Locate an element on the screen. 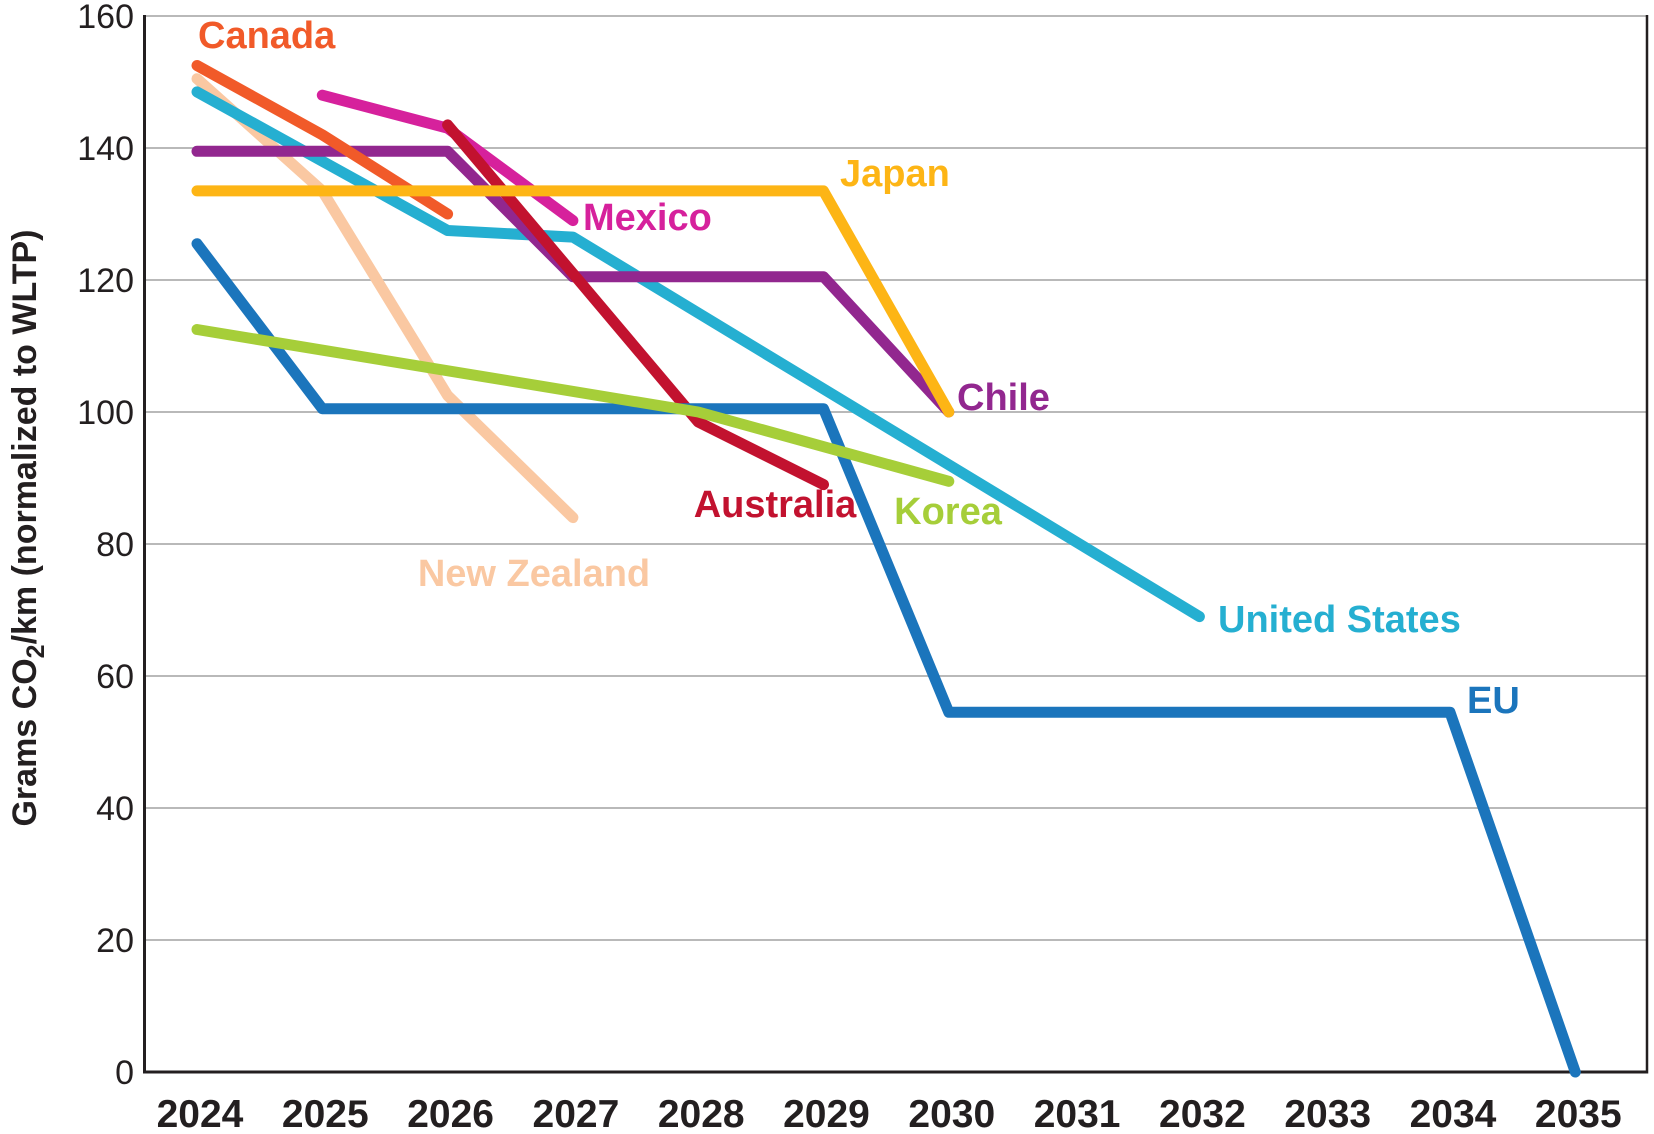 The height and width of the screenshot is (1134, 1654). y-axis-tick-labels: 0 20 40 60 80 100 120 140 160 is located at coordinates (105, 546).